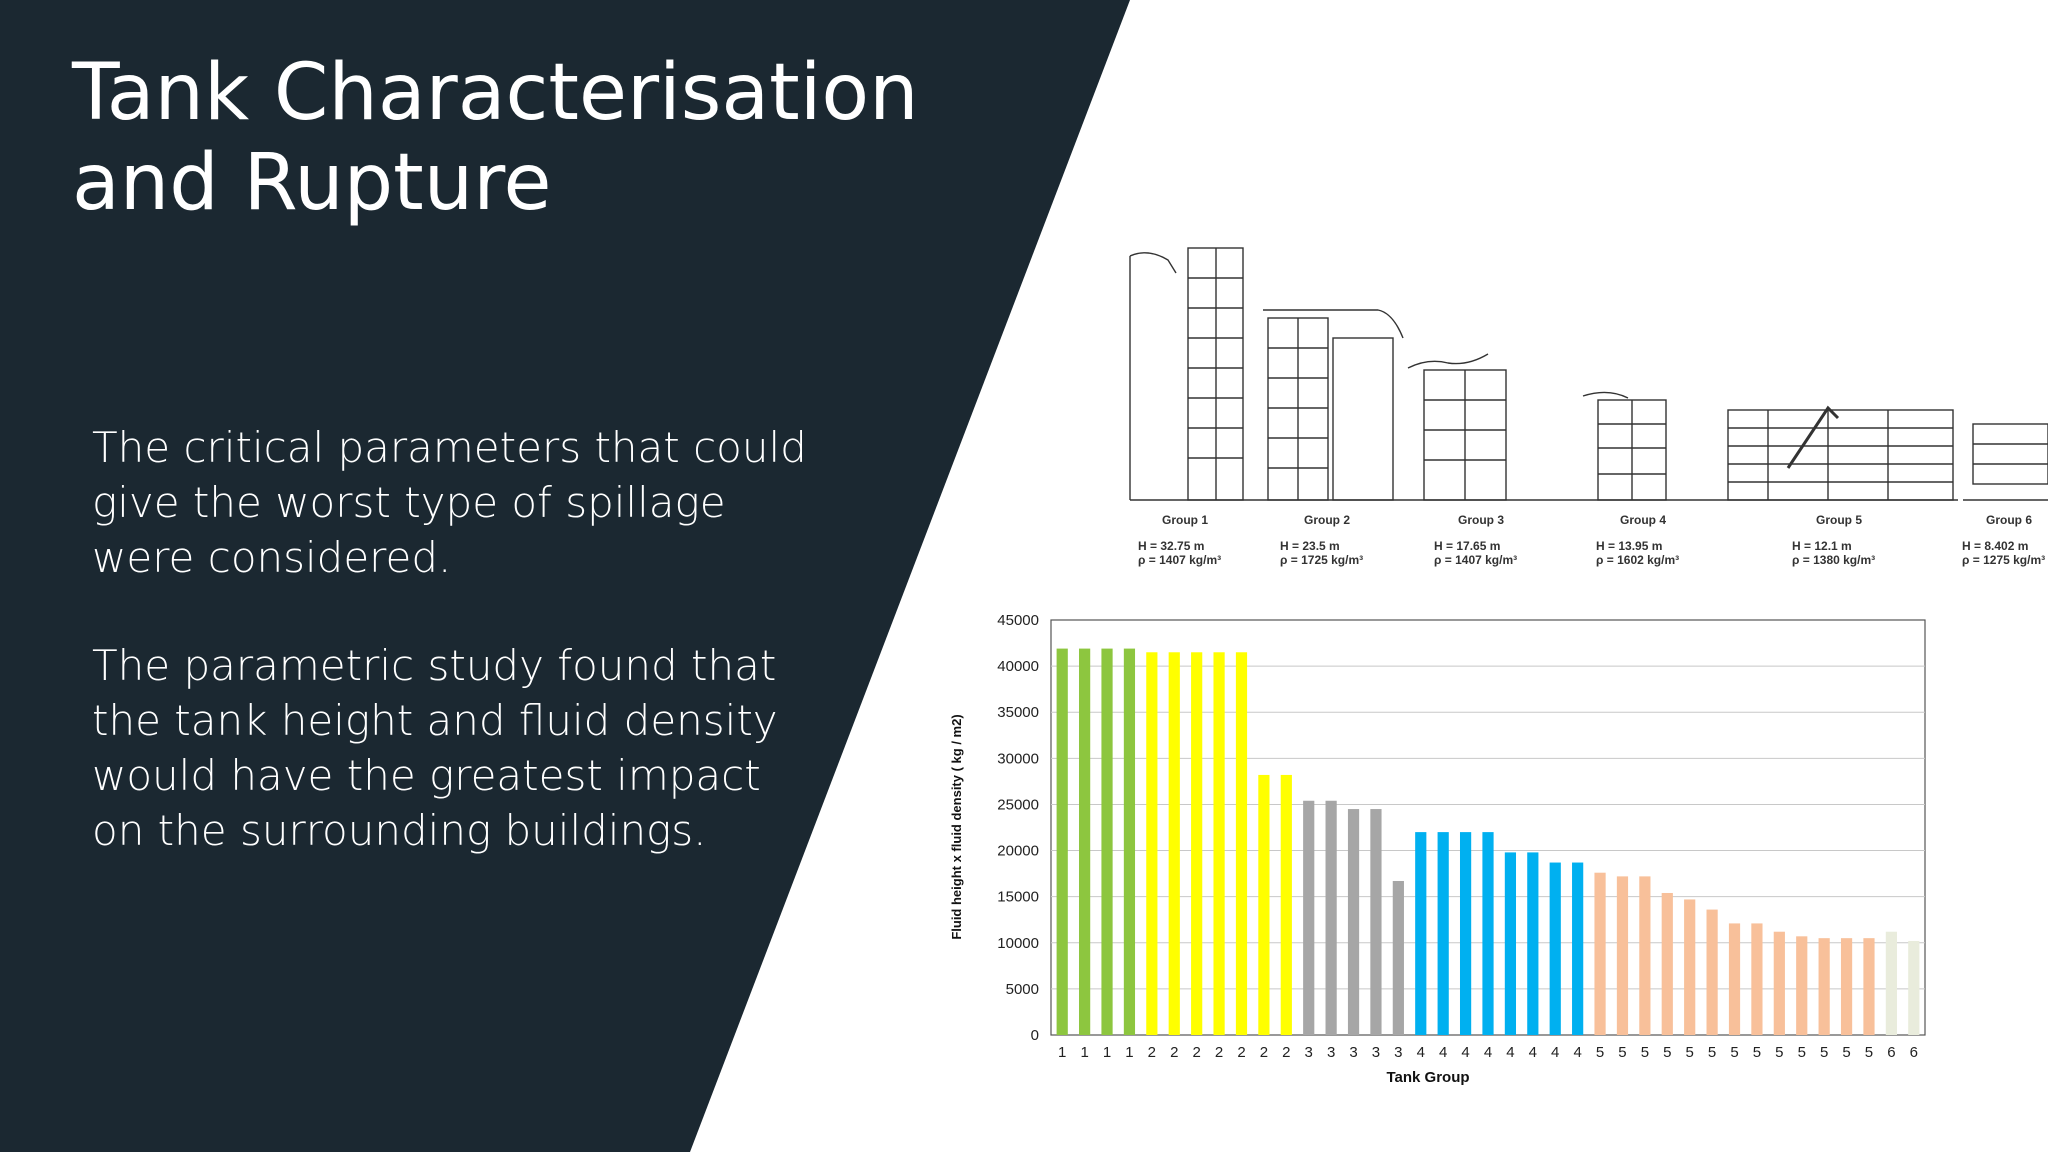  What do you see at coordinates (1018, 758) in the screenshot?
I see `y-tick-label: 30000` at bounding box center [1018, 758].